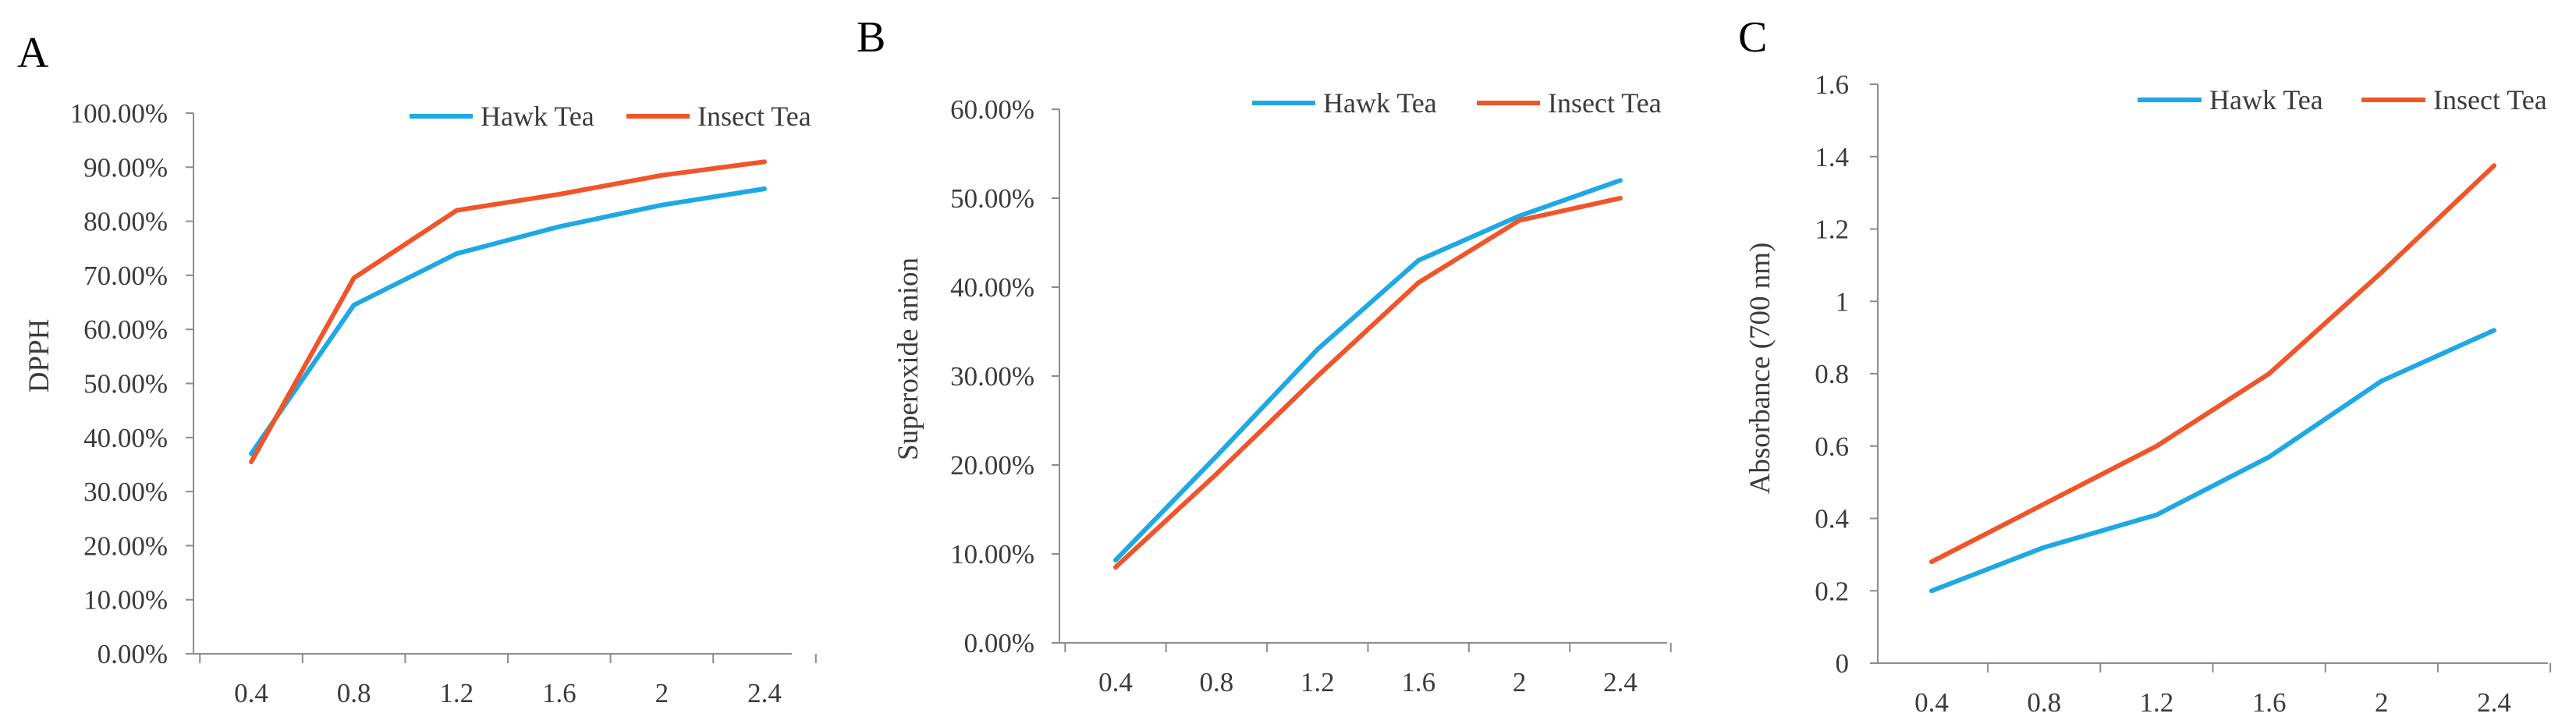 This screenshot has height=724, width=2576. What do you see at coordinates (1760, 369) in the screenshot?
I see `y-axis-title-c: Absorbance (700 nm)` at bounding box center [1760, 369].